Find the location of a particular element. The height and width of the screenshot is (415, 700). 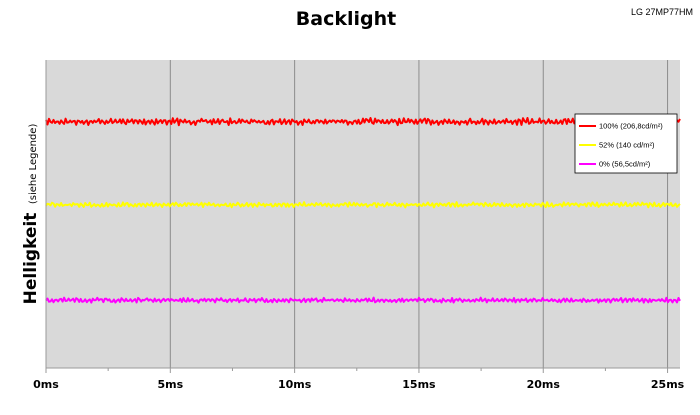

svg-text:Helligkeit (siehe Legend: Helligkeit (siehe Legende) is located at coordinates (31, 214).